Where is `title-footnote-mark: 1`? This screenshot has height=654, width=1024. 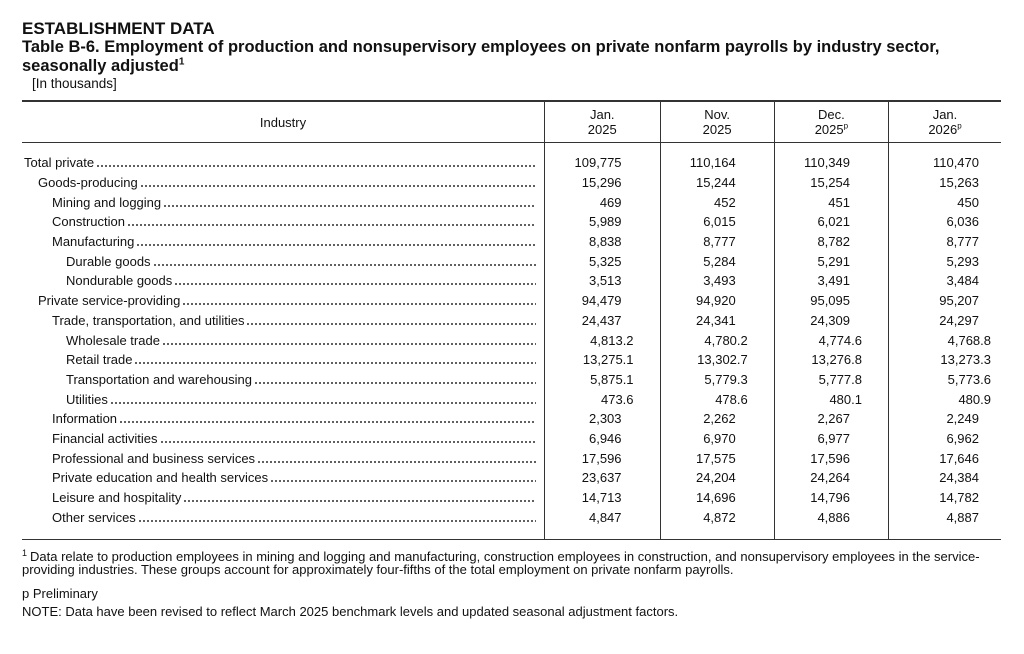
title-footnote-mark: 1 is located at coordinates (181, 62).